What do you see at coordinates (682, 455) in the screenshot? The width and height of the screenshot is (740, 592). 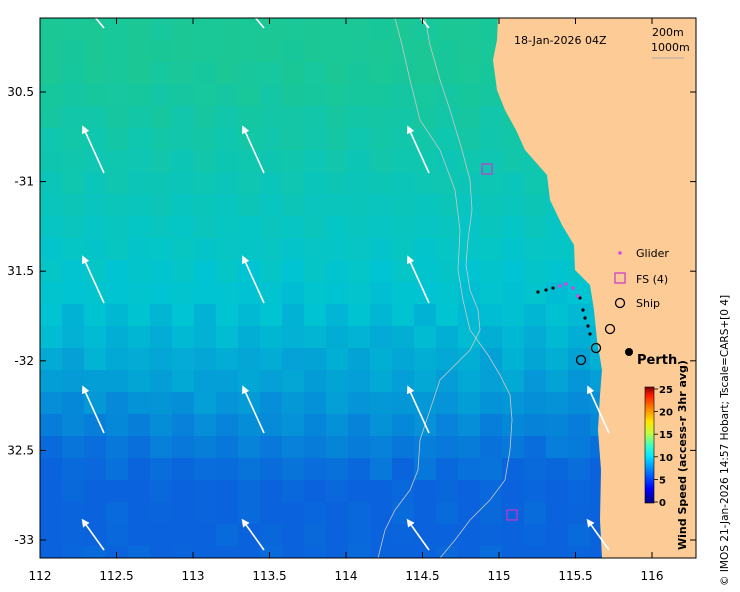 I see `colorbar-title: Wind Speed (access-r 3hr avg)` at bounding box center [682, 455].